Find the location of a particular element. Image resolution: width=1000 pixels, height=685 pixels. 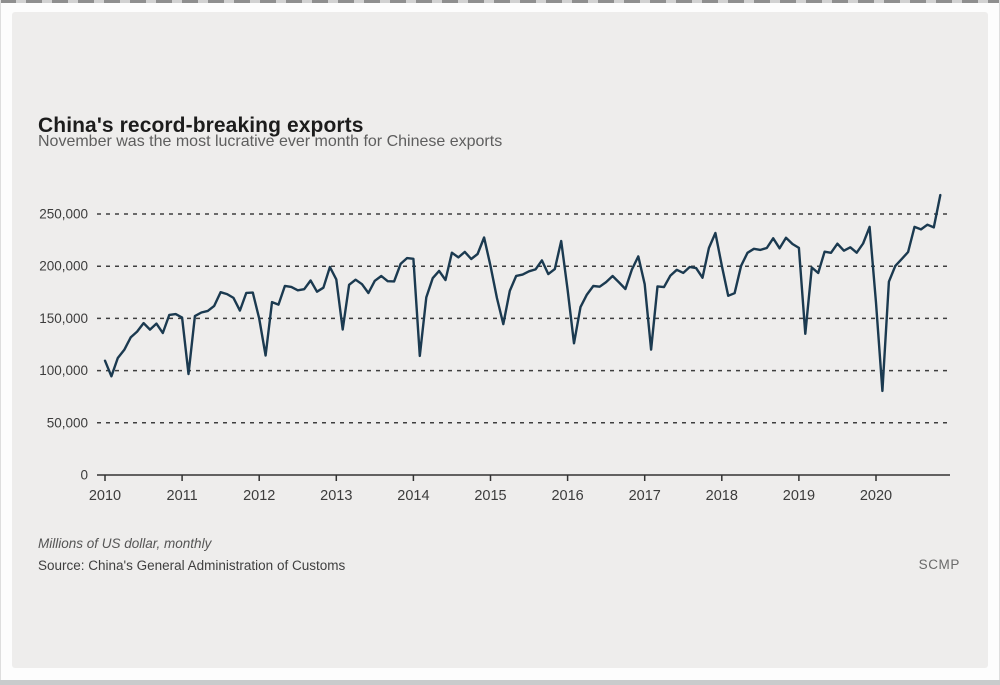

unit-note: Millions of US dollar, monthly is located at coordinates (125, 543).